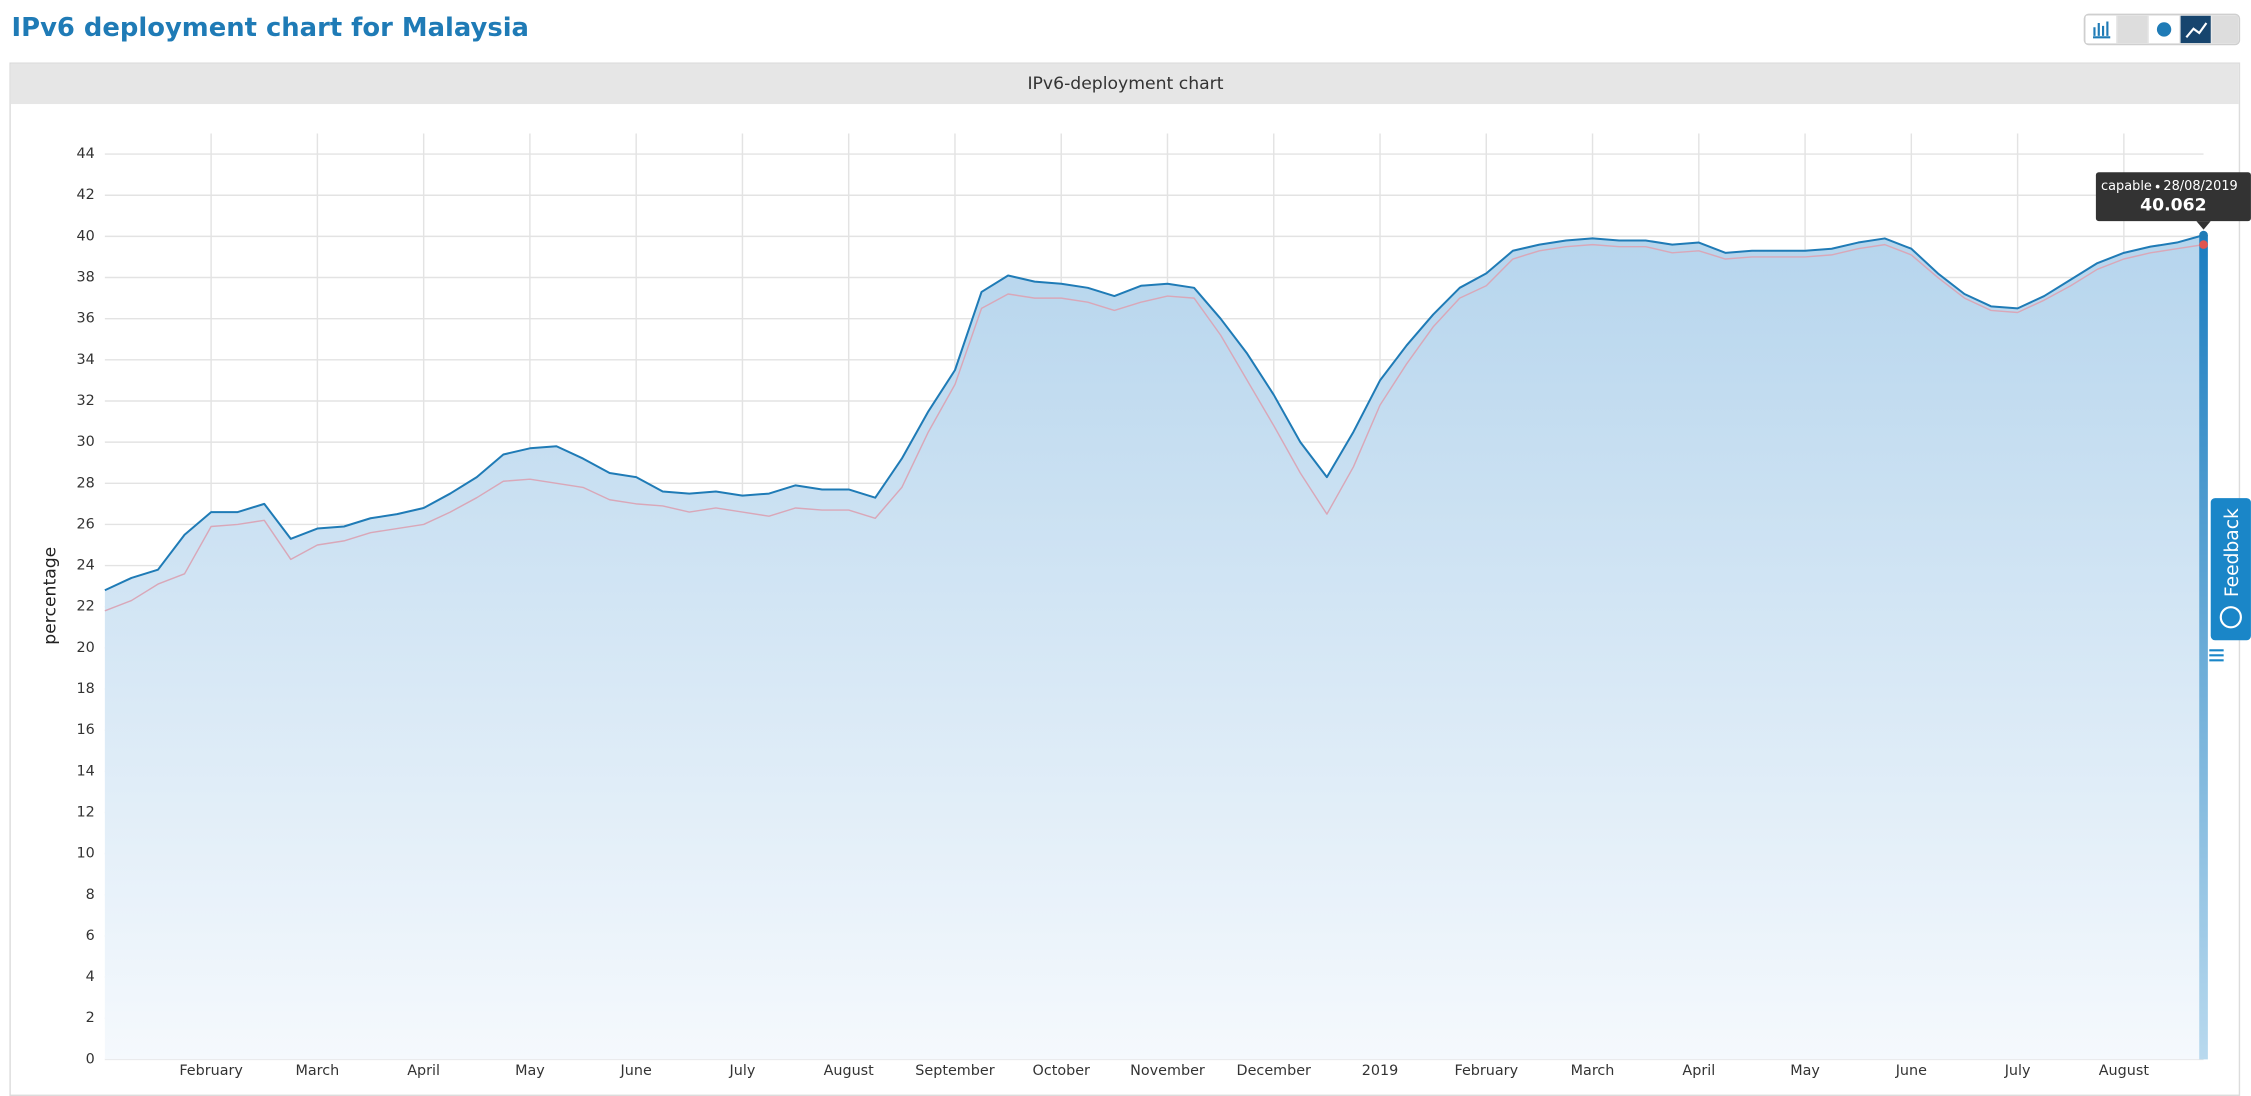 Image resolution: width=2251 pixels, height=1096 pixels. I want to click on bar-icon, so click(2102, 30).